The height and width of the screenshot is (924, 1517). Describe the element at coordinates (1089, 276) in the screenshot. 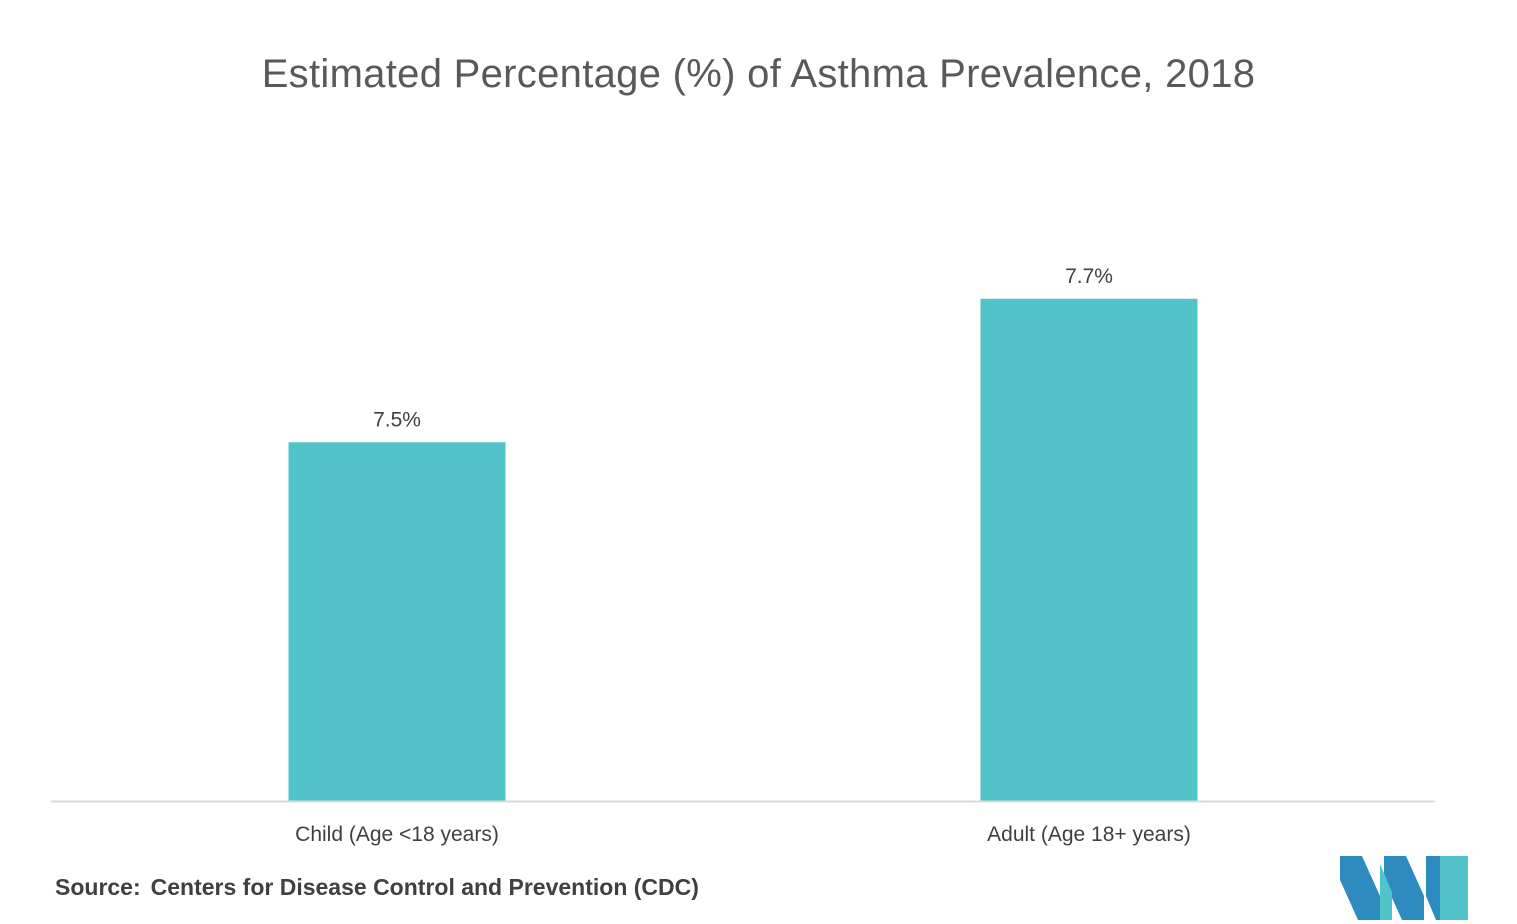

I see `data-label-1: 7.7%` at that location.